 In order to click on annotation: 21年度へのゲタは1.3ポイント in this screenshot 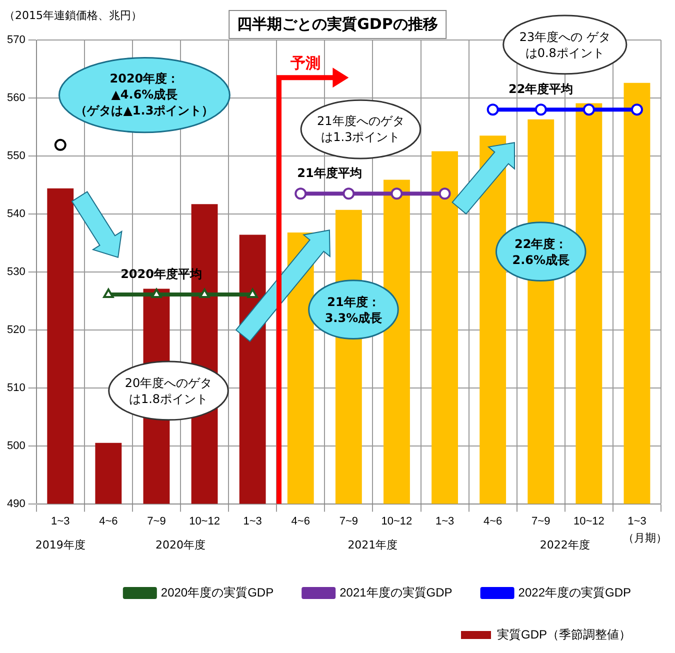, I will do `click(360, 129)`.